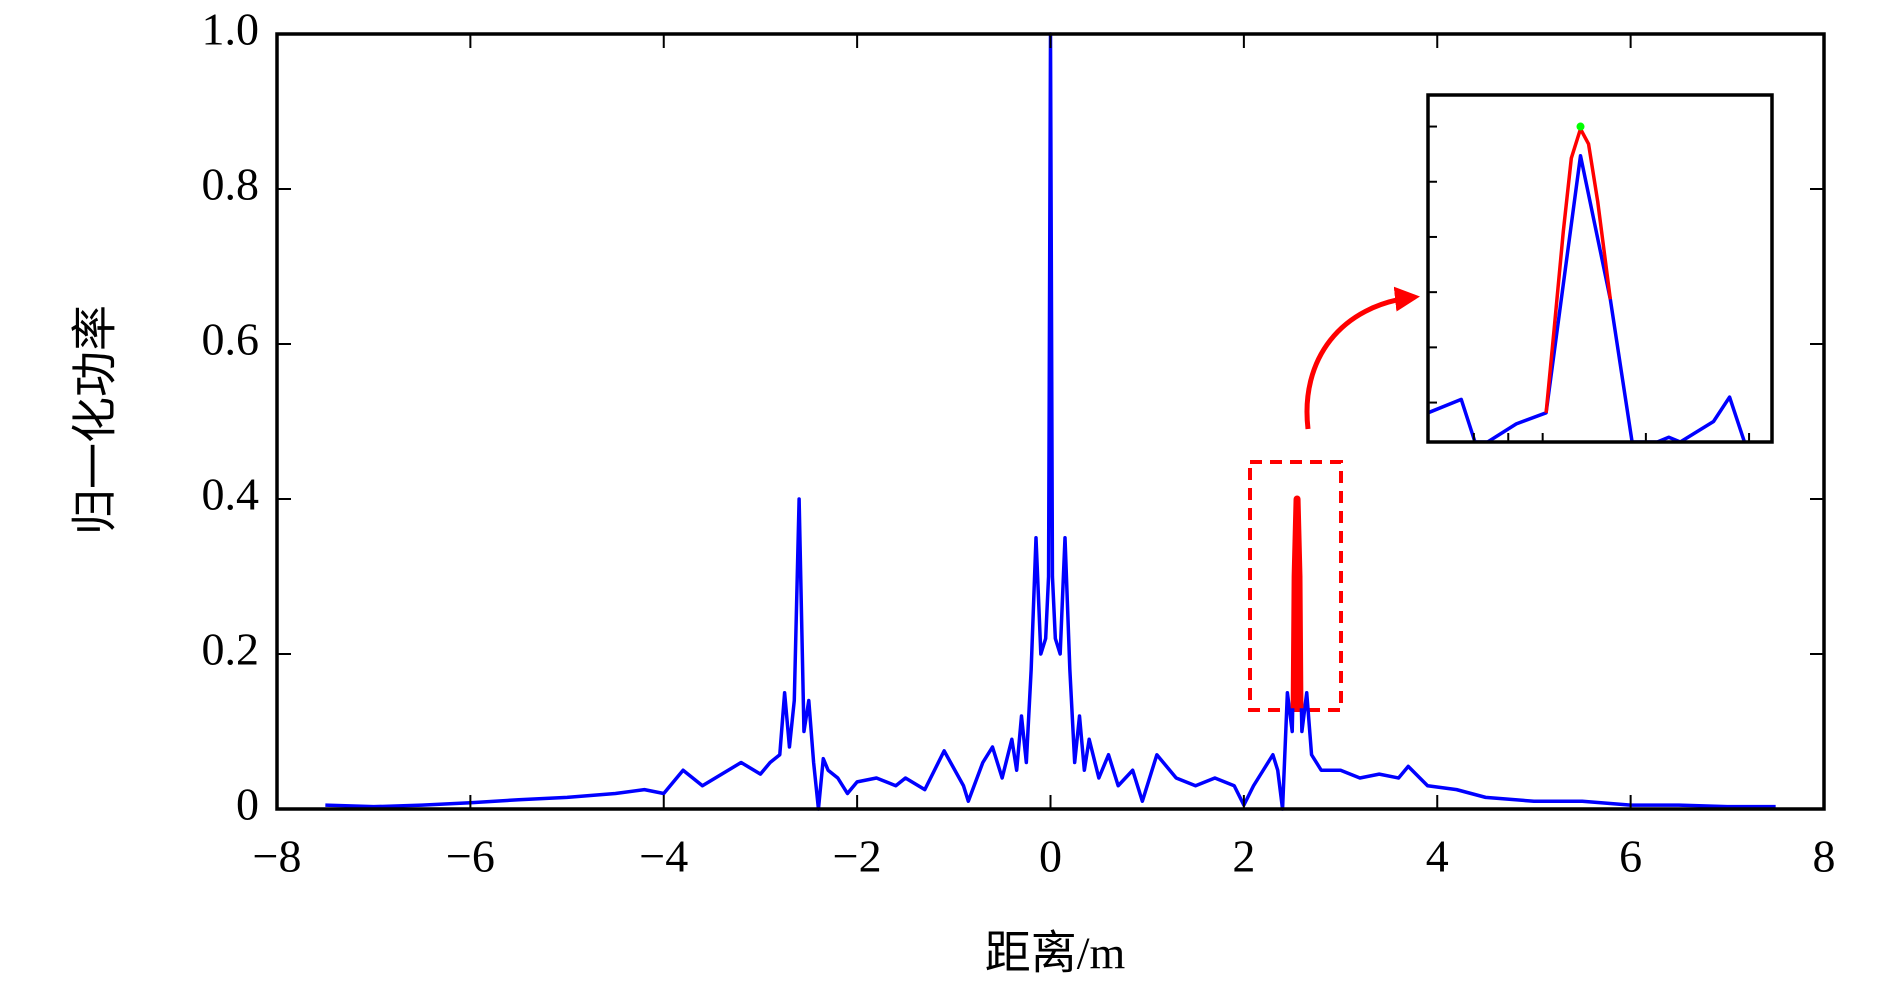  What do you see at coordinates (1580, 126) in the screenshot?
I see `peak-point` at bounding box center [1580, 126].